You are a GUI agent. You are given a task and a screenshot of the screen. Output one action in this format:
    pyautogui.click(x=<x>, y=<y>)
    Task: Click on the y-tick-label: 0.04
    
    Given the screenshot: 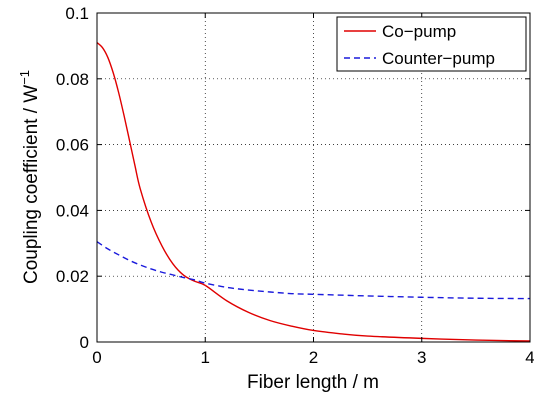 What is the action you would take?
    pyautogui.click(x=72, y=210)
    